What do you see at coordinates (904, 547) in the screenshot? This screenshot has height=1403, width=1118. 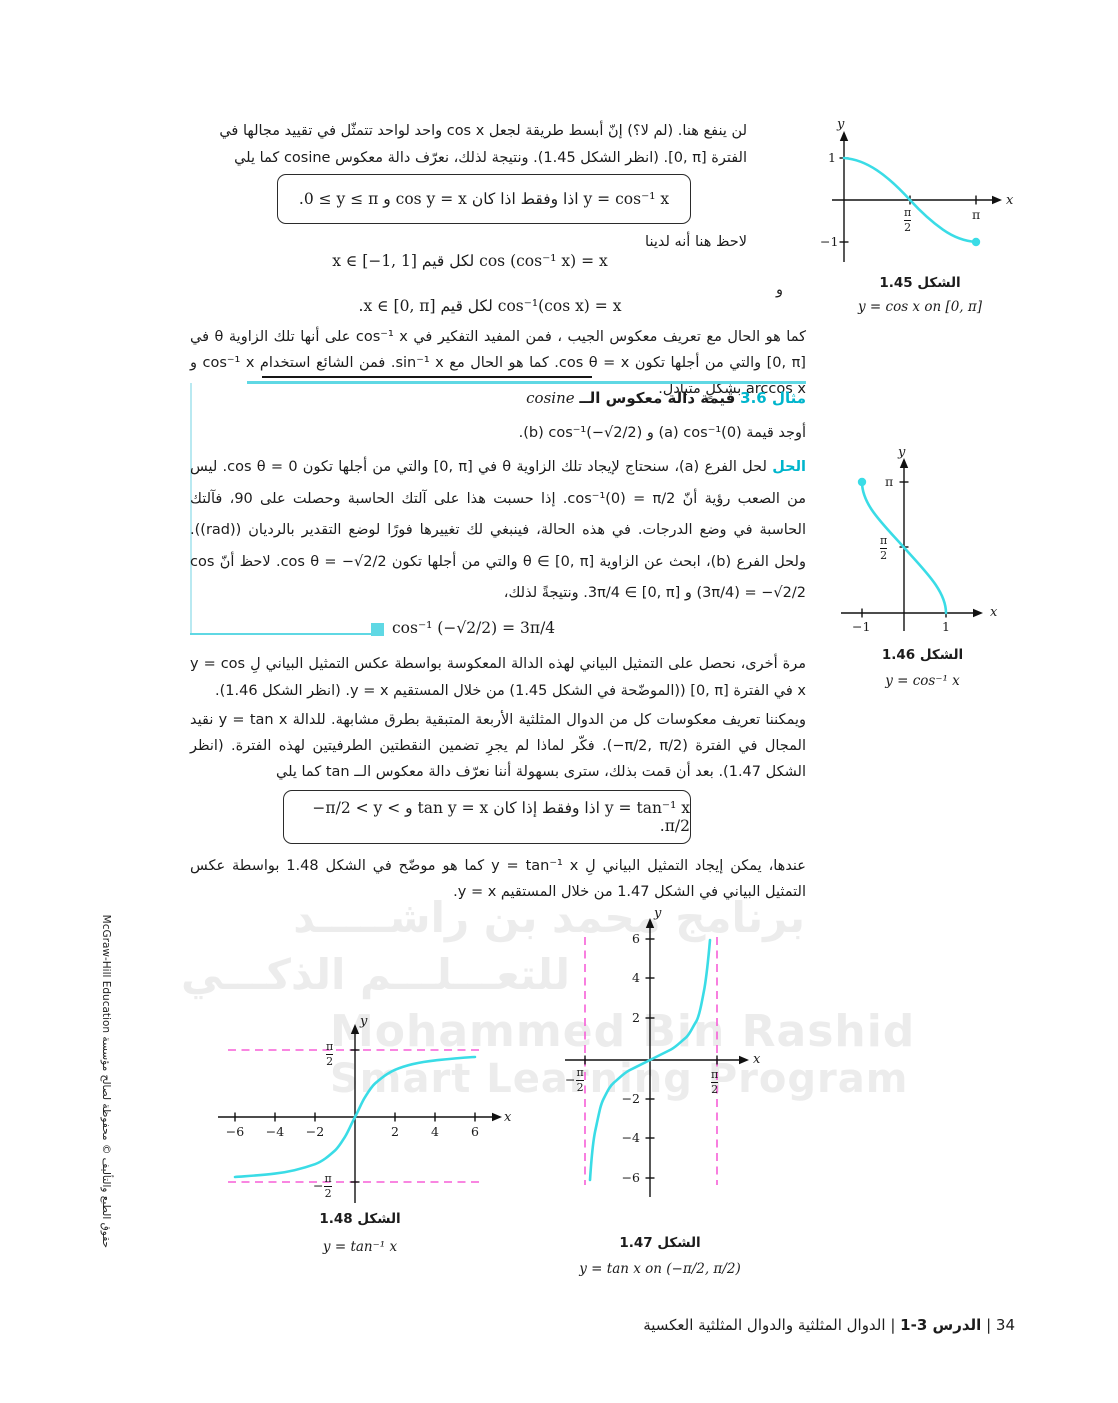 I see `arccos-curve` at bounding box center [904, 547].